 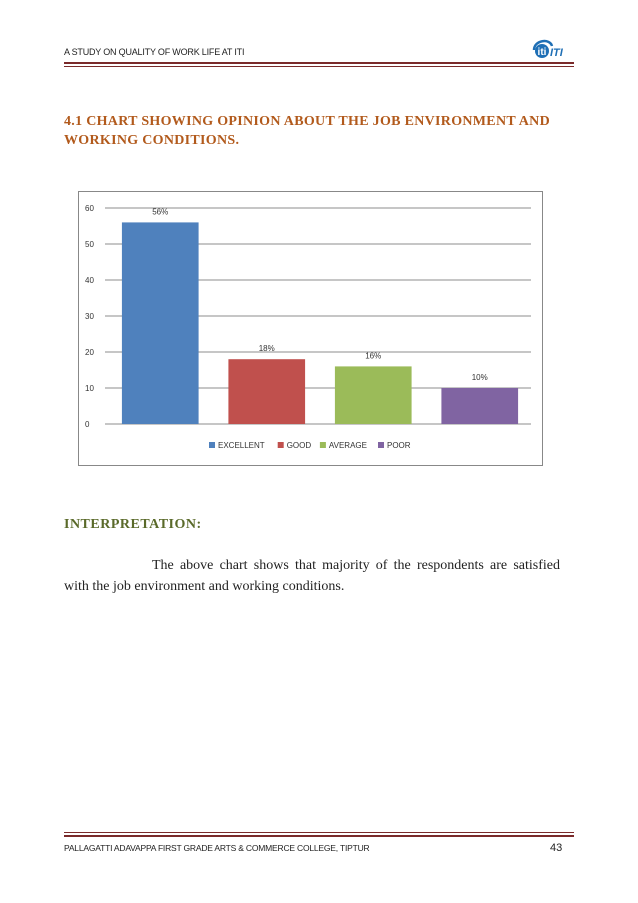 I want to click on y-tick-label: 10, so click(x=89, y=388).